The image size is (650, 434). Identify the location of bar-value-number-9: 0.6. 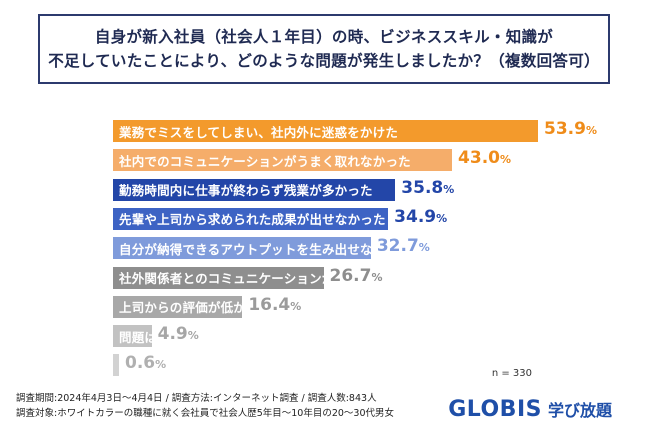
(140, 363).